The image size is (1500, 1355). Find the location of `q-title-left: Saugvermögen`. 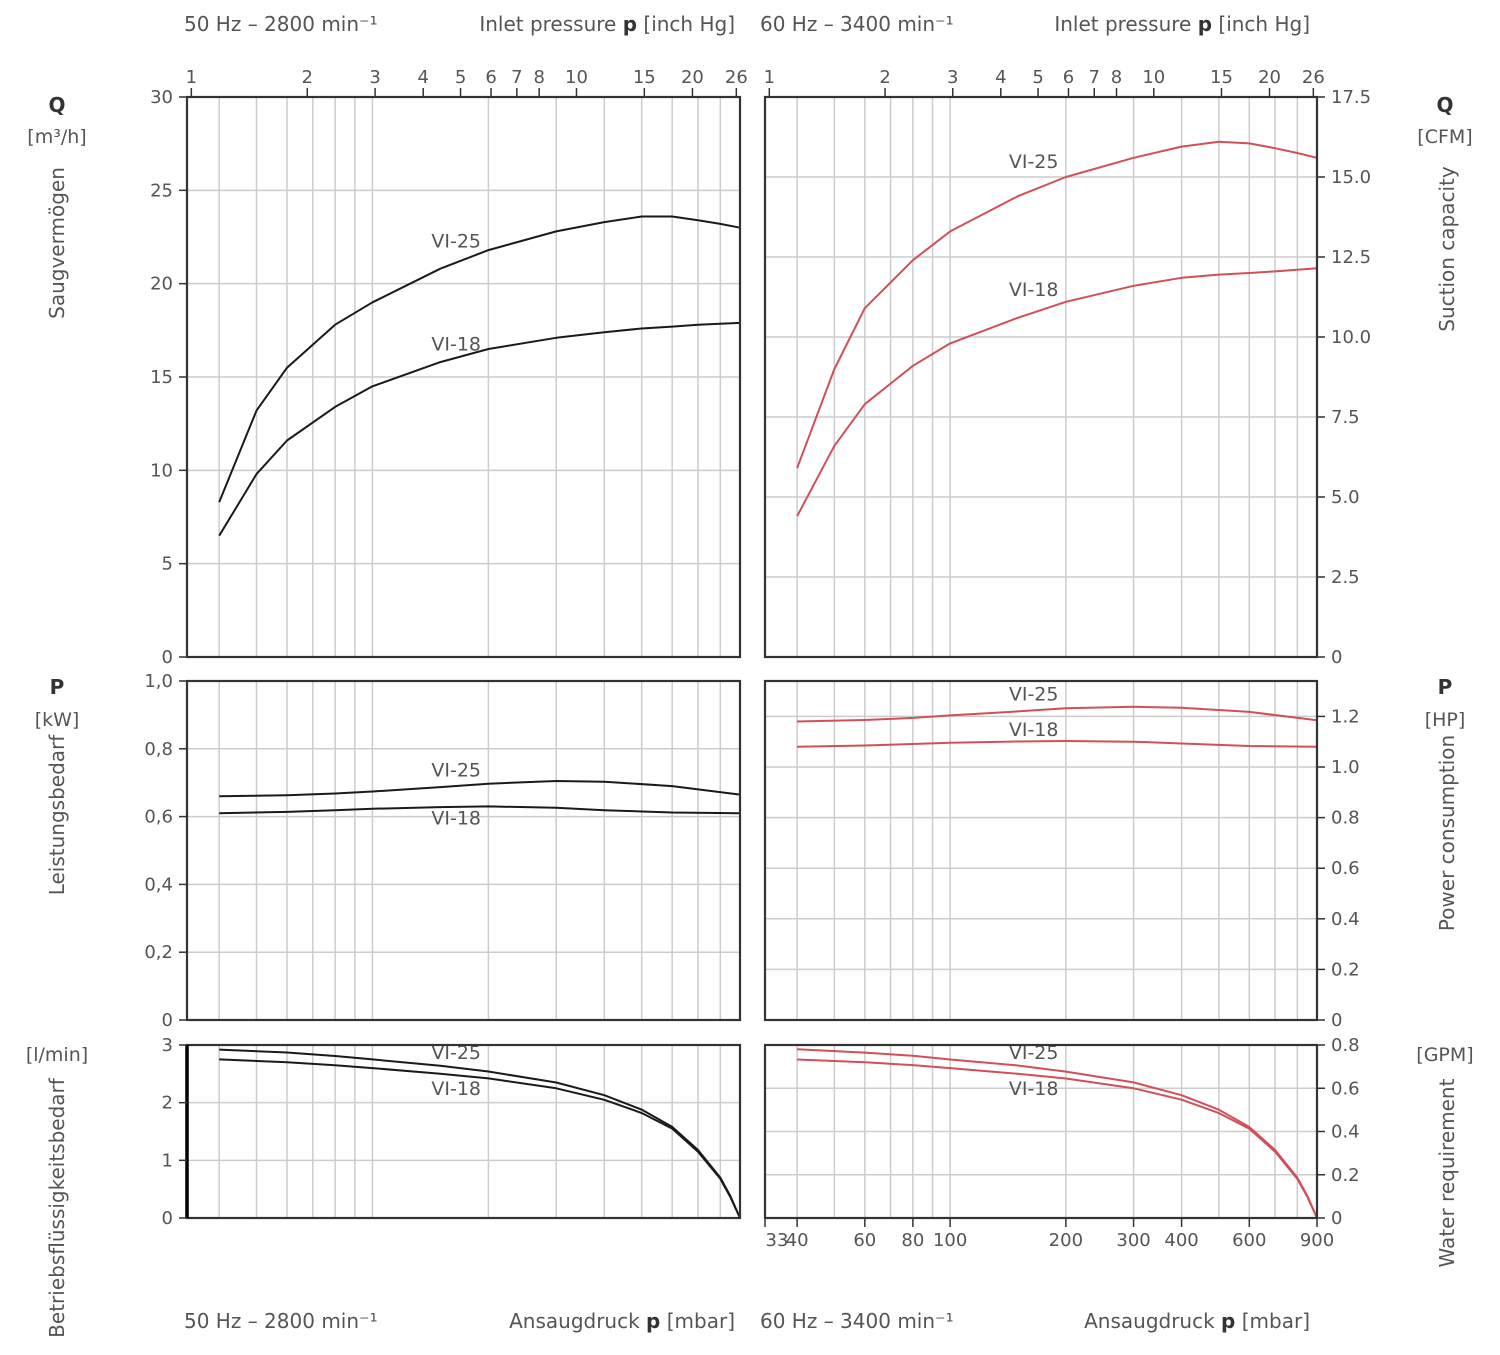

q-title-left: Saugvermögen is located at coordinates (57, 243).